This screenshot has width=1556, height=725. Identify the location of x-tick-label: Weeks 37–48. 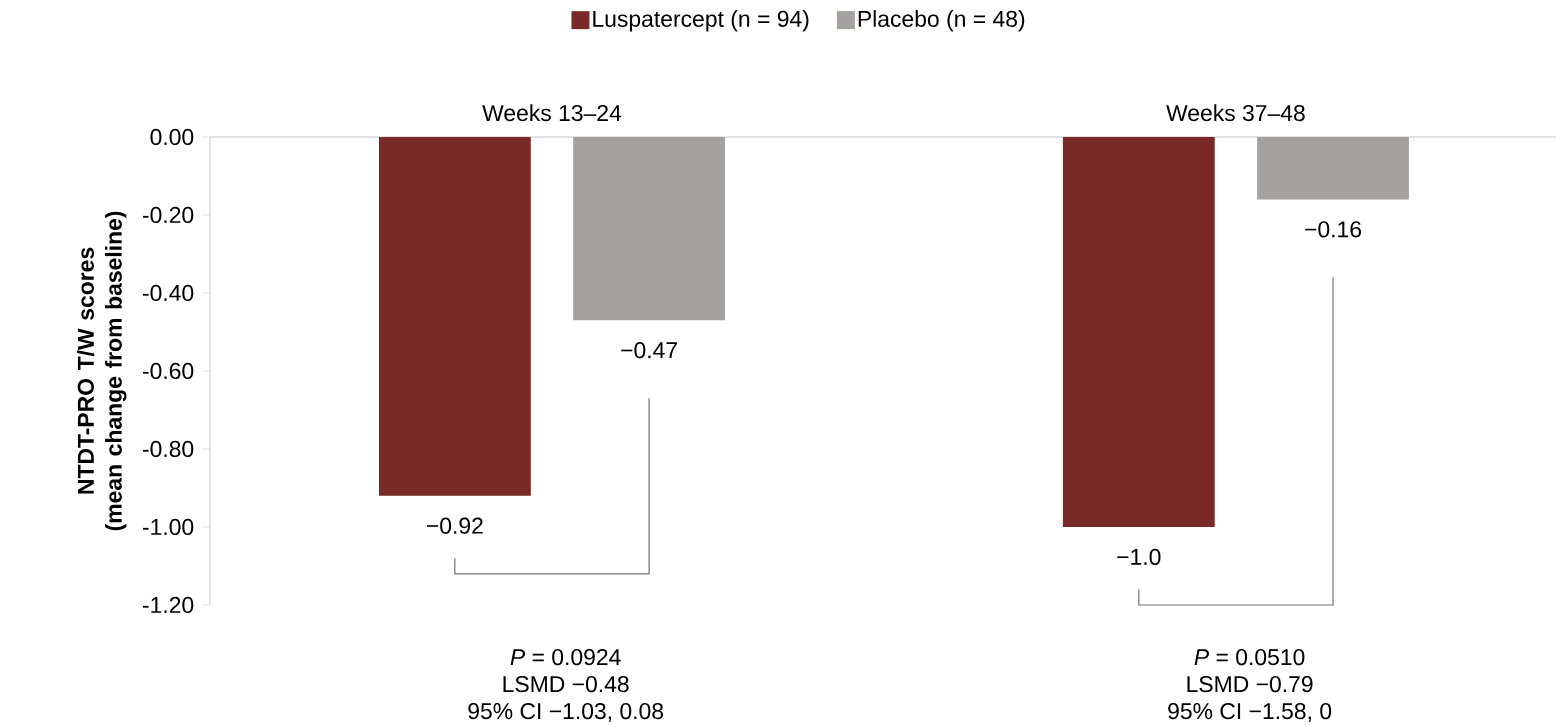
(1235, 113).